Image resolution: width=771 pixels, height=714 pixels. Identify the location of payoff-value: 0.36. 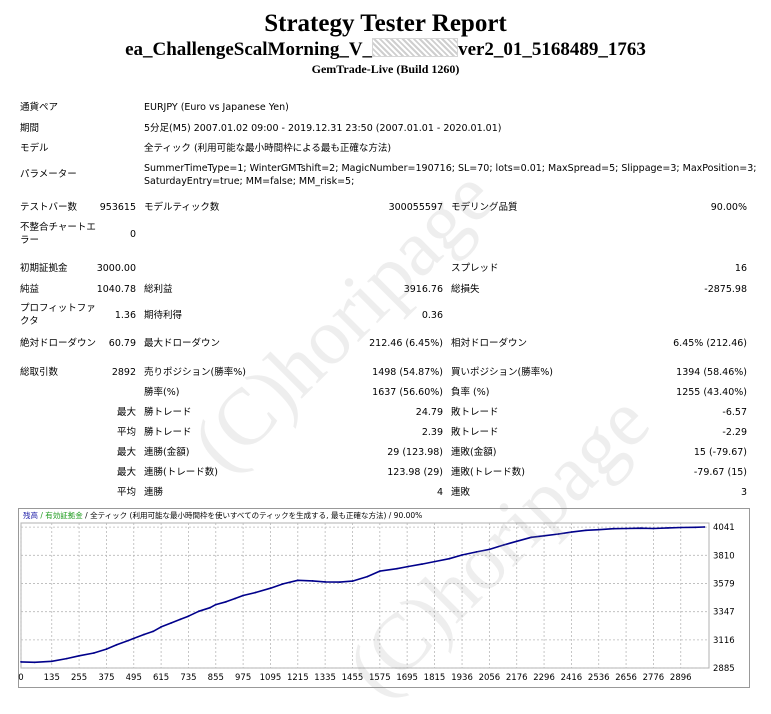
(432, 315).